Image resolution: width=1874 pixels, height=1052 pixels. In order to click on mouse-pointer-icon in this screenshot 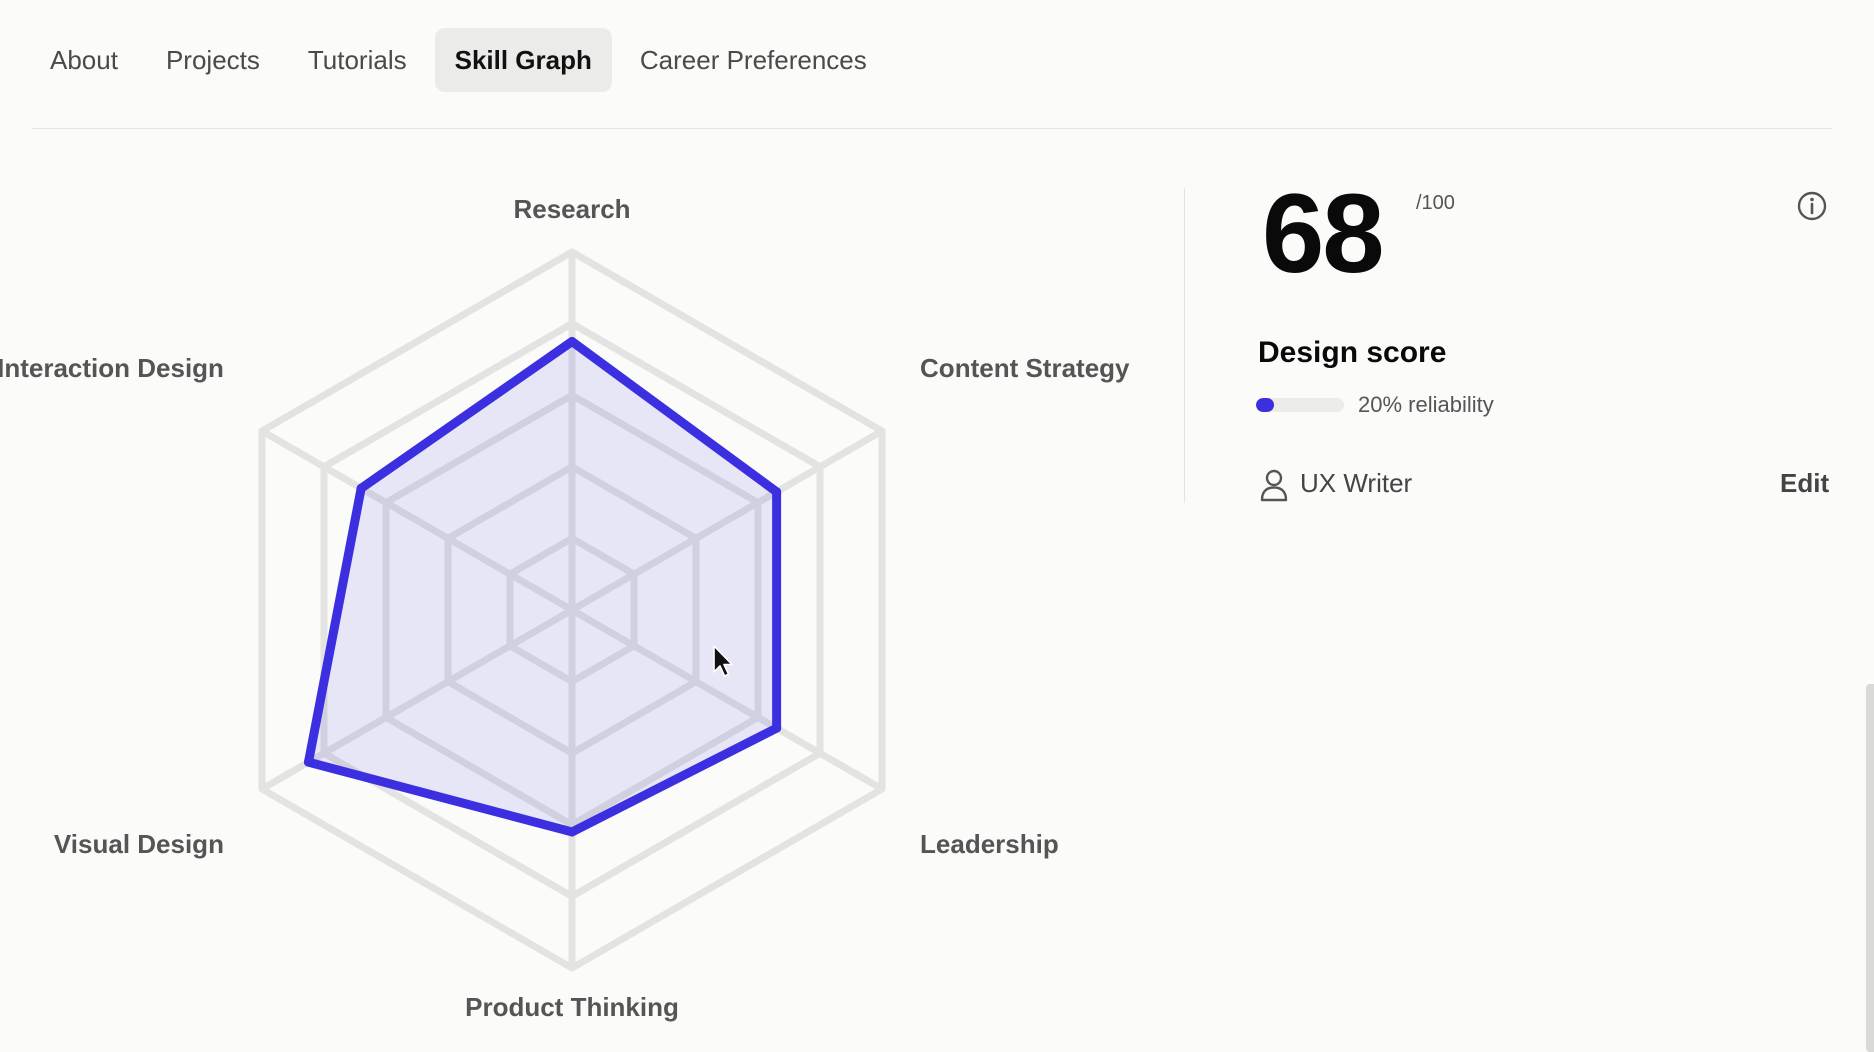, I will do `click(723, 661)`.